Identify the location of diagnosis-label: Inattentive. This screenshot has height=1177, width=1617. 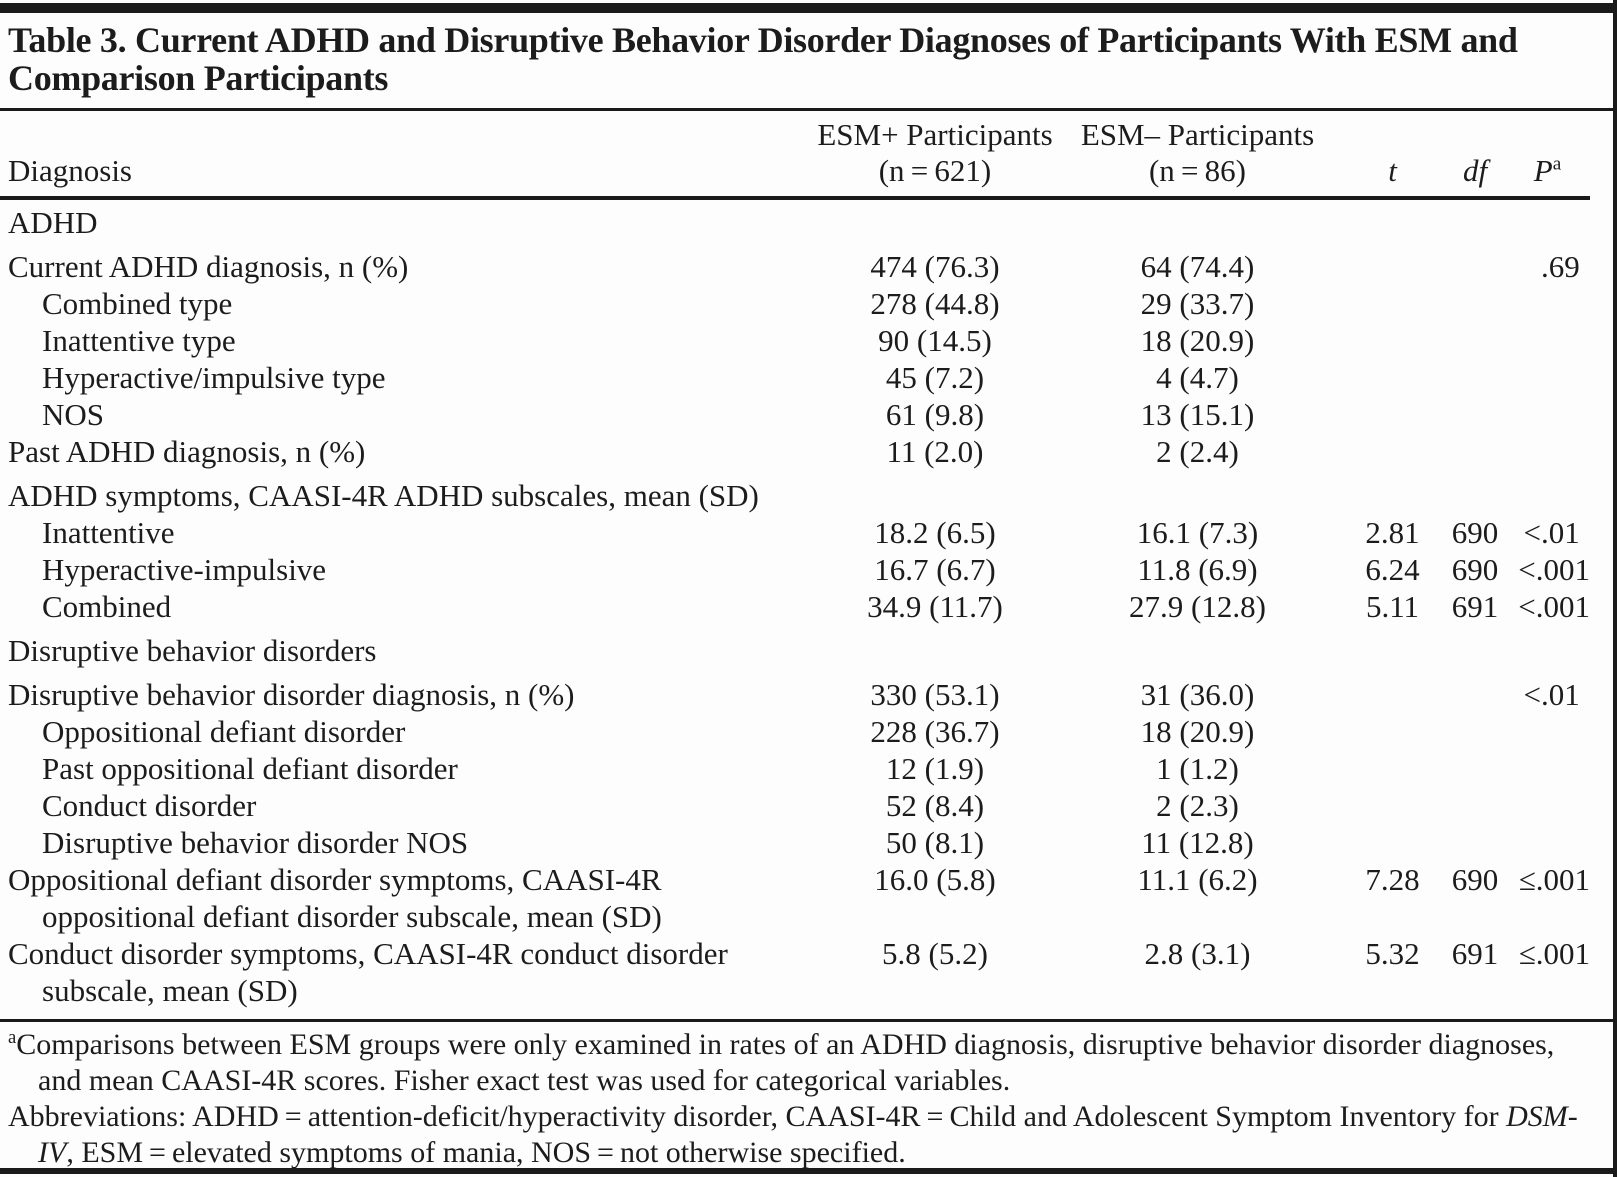
(108, 532).